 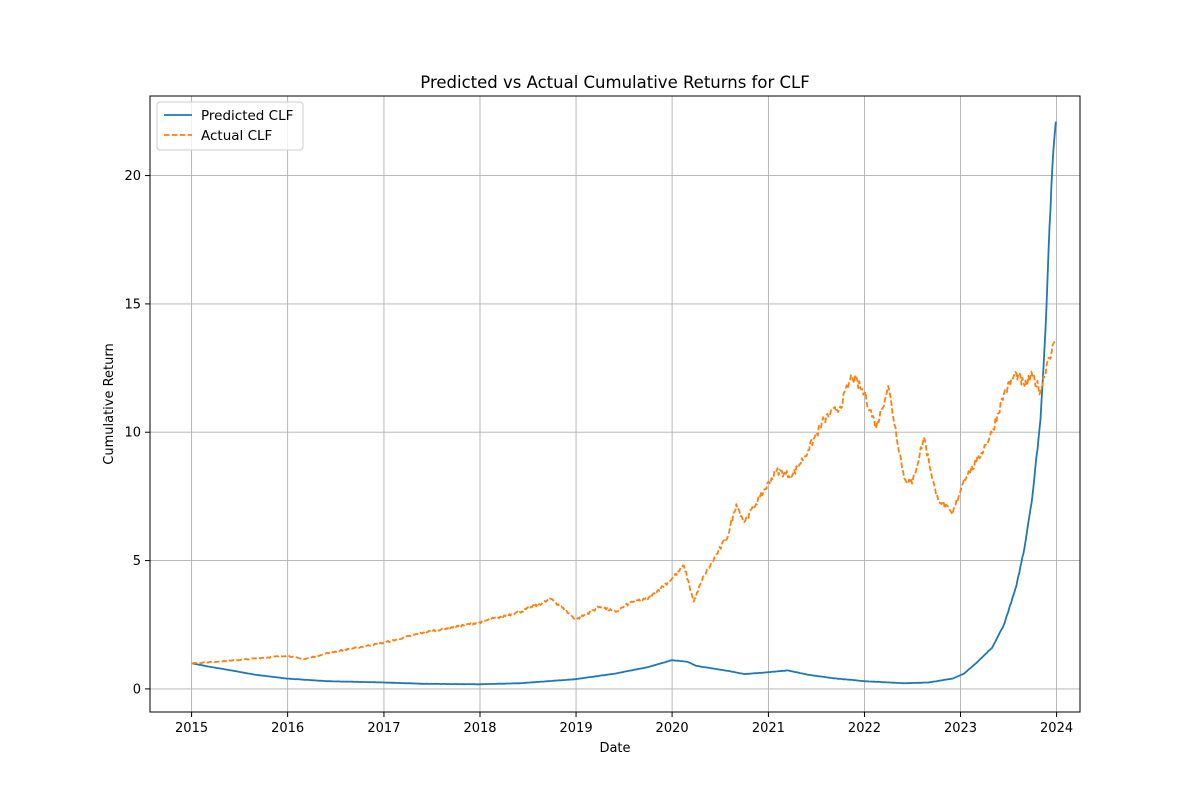 I want to click on legend-label-actual: Actual CLF, so click(x=236, y=136).